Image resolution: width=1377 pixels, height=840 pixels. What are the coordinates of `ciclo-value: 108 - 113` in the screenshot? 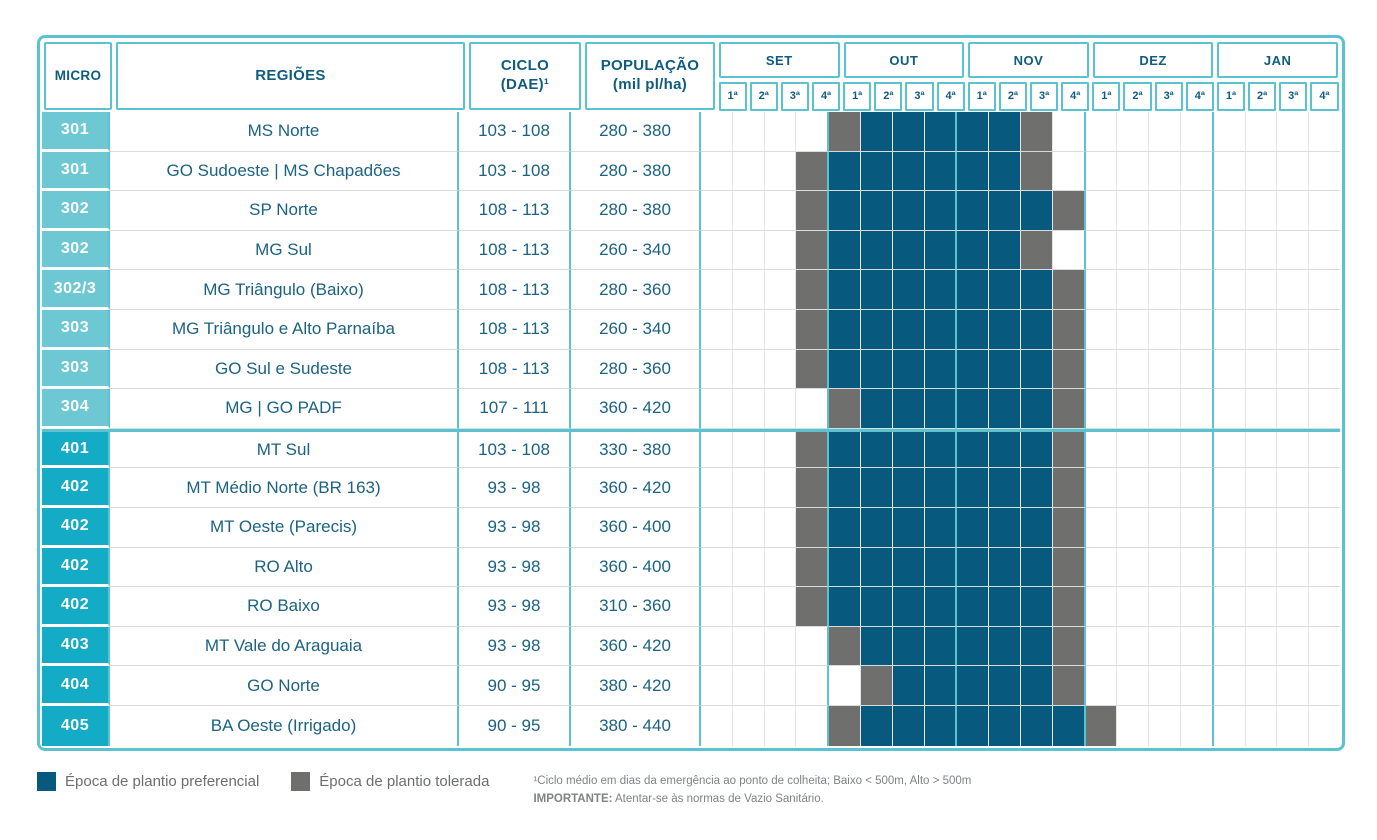 It's located at (515, 329).